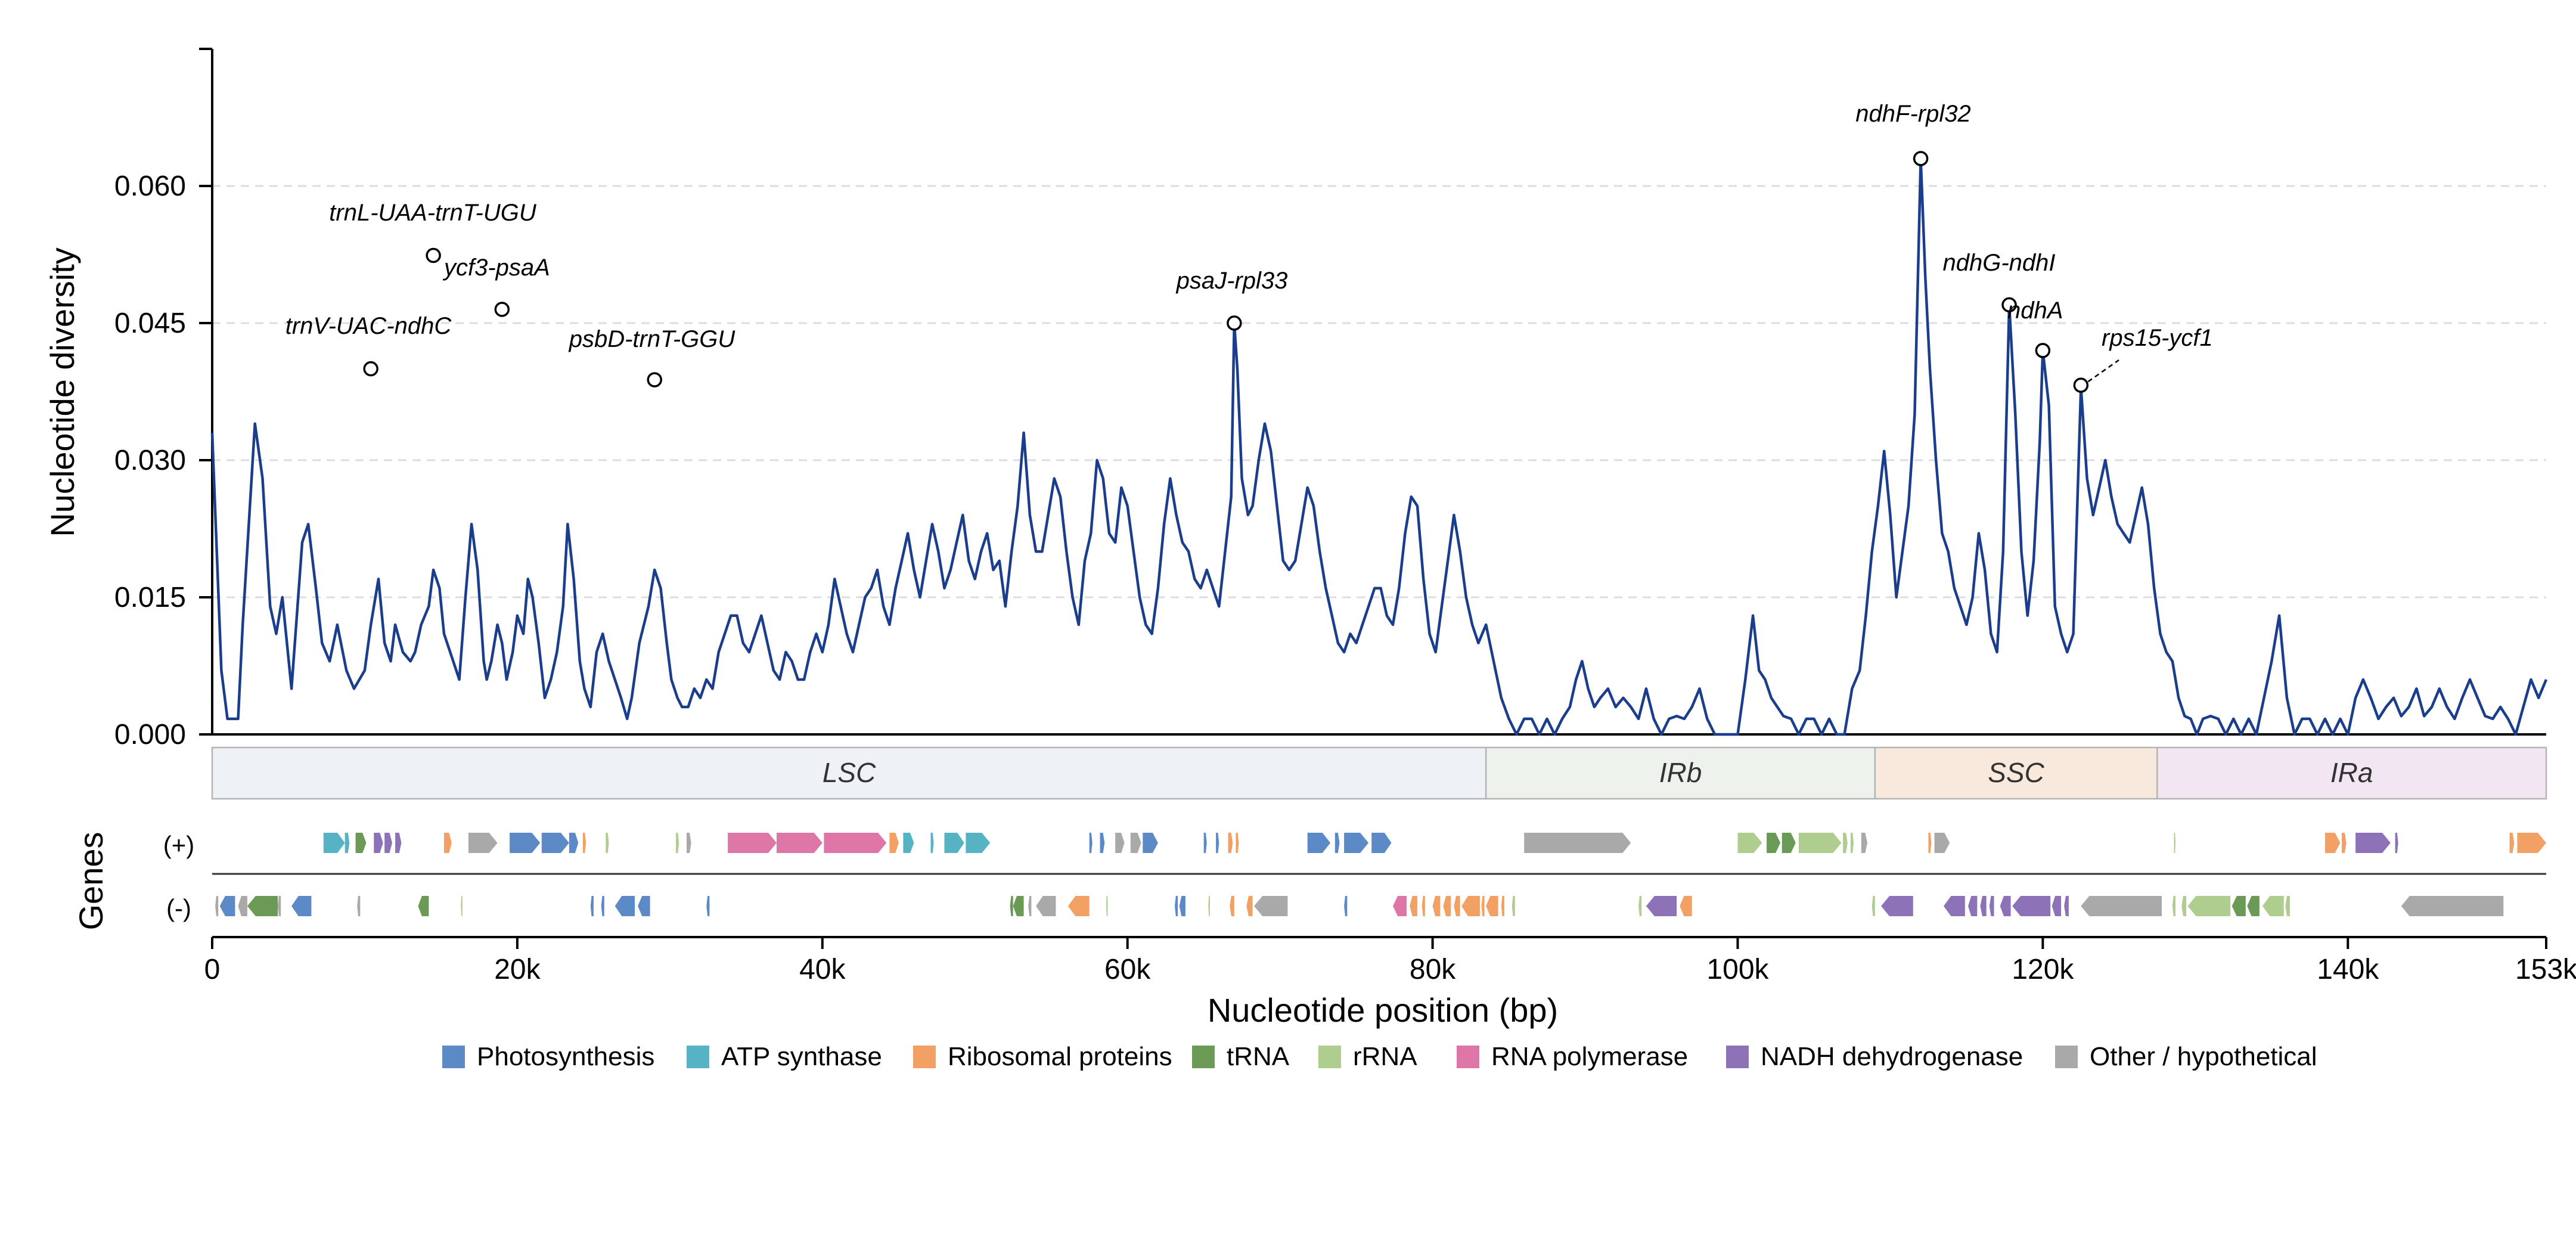 This screenshot has height=1253, width=2576. Describe the element at coordinates (2158, 338) in the screenshot. I see `peak-label: rps15-ycf1` at that location.